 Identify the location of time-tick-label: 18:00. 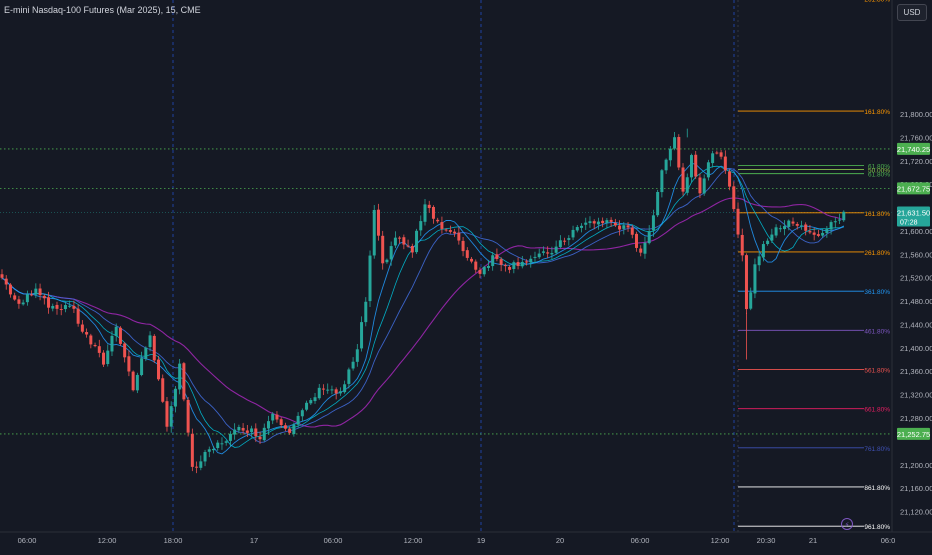
(173, 540).